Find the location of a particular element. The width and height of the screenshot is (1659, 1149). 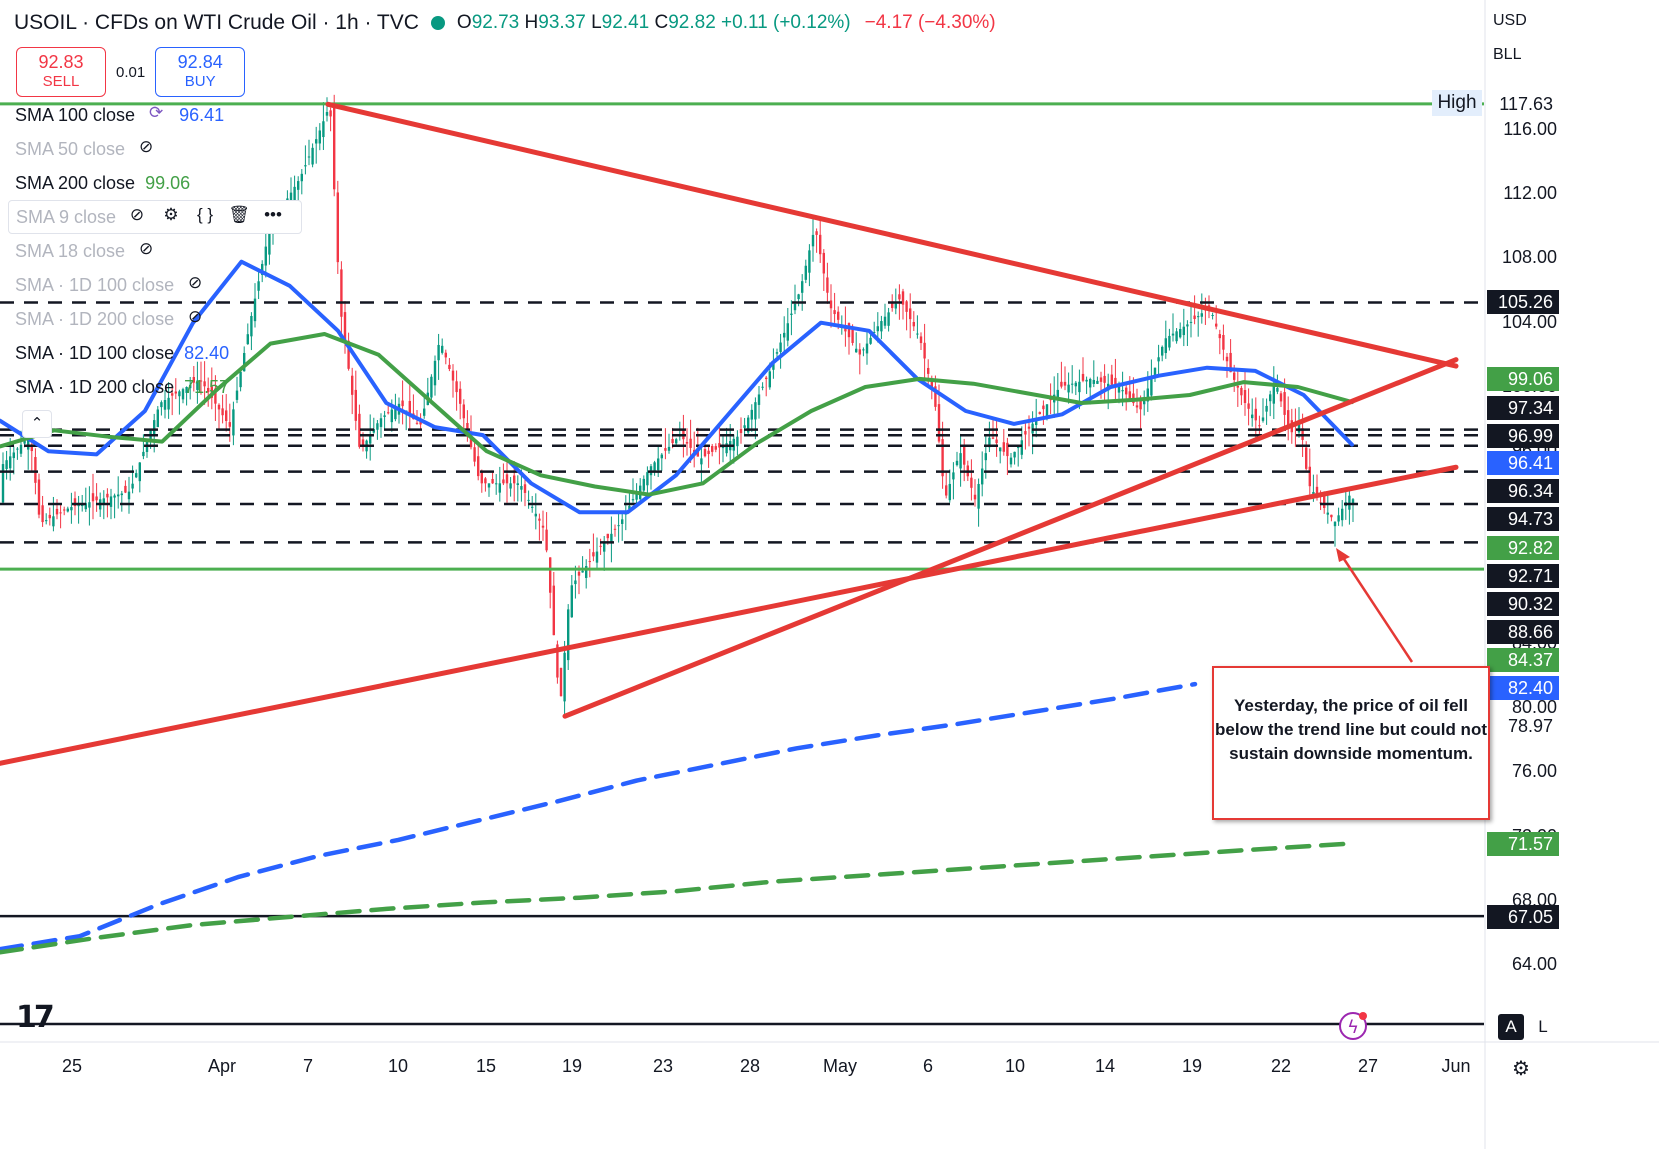

log-scale-button: L is located at coordinates (1543, 1026).